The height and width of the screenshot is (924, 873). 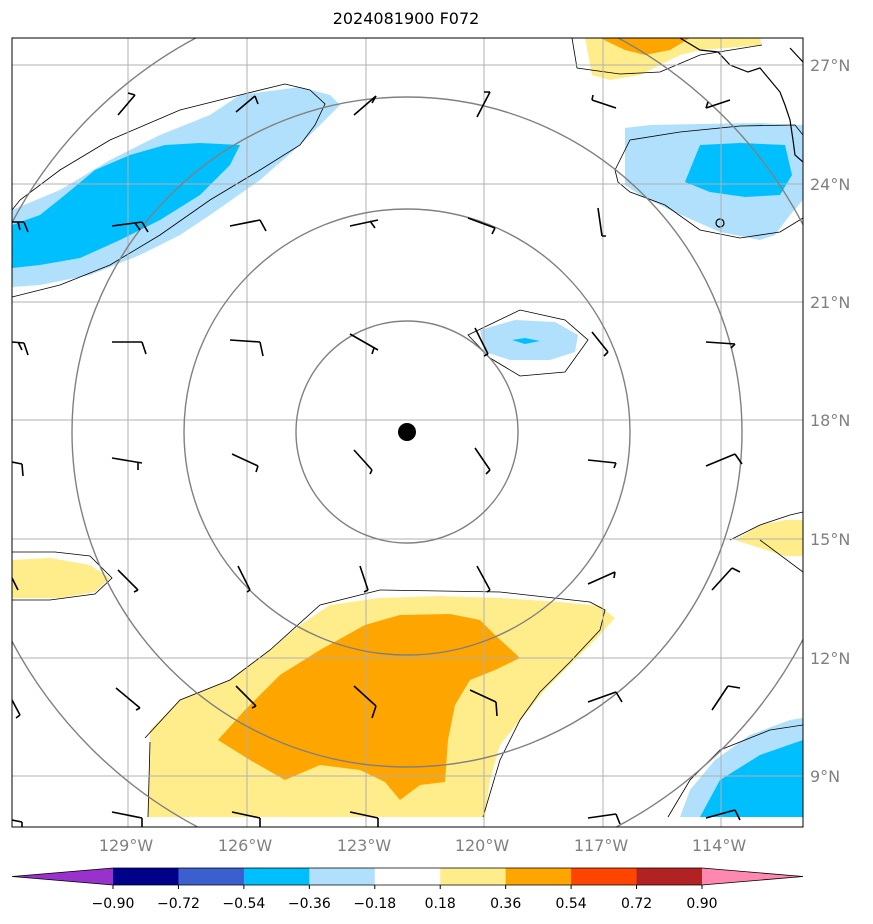 What do you see at coordinates (505, 904) in the screenshot?
I see `colorbar-tick-label: 0.36` at bounding box center [505, 904].